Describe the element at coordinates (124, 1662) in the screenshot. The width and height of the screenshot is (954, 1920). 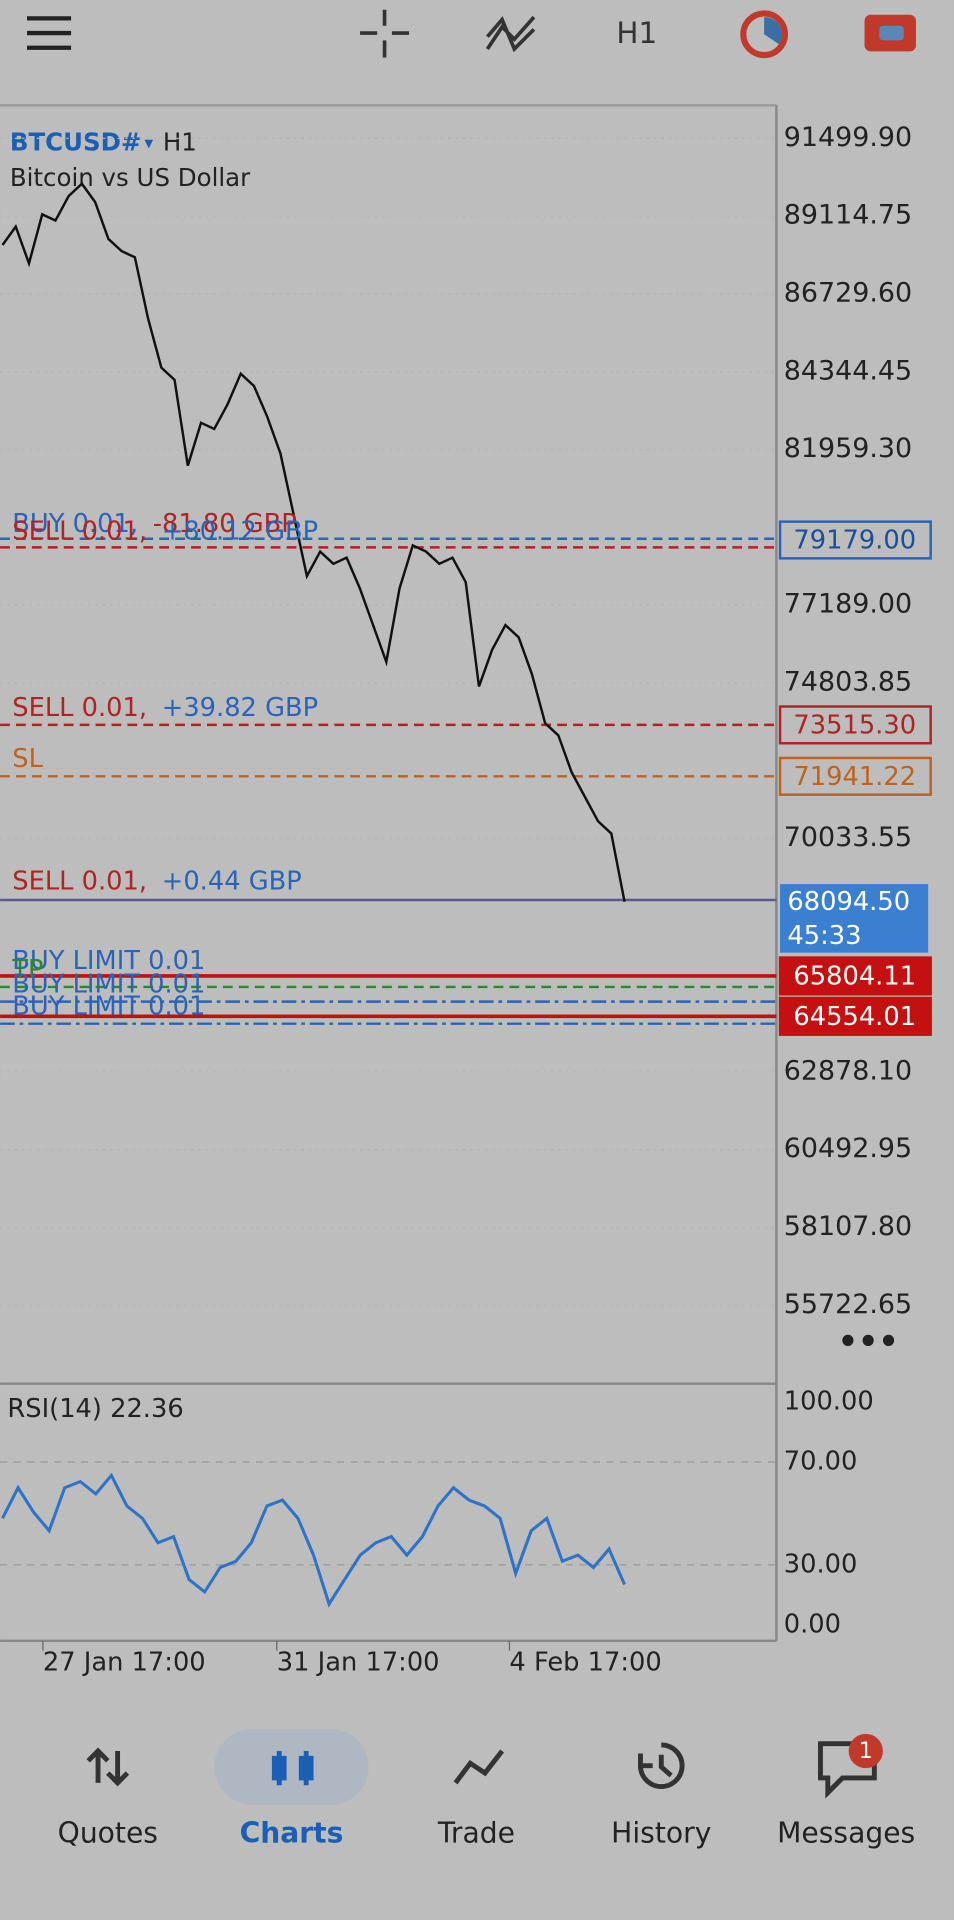
I see `time-label: 27 Jan 17:00` at that location.